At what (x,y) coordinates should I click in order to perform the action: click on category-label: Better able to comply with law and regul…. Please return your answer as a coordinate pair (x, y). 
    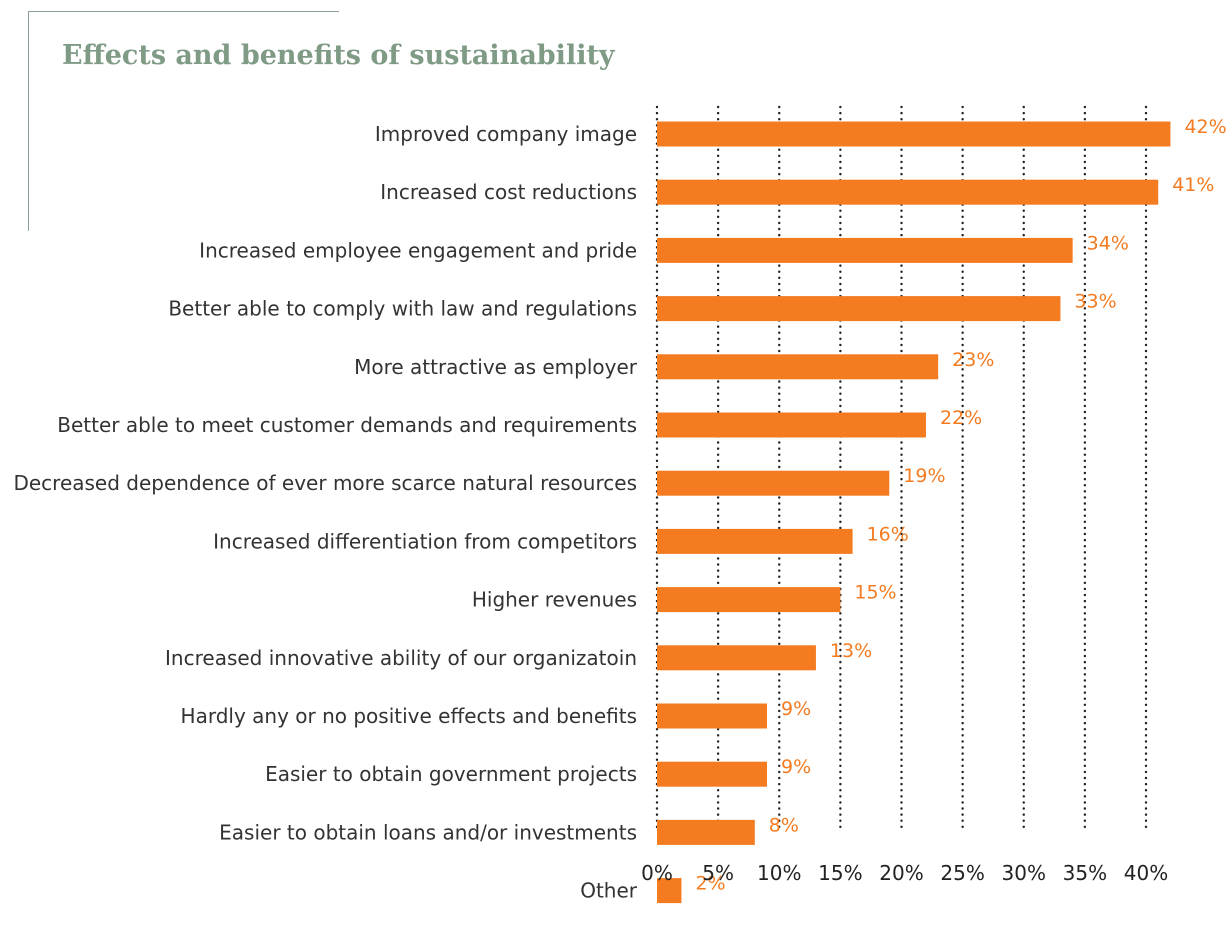
    Looking at the image, I should click on (402, 309).